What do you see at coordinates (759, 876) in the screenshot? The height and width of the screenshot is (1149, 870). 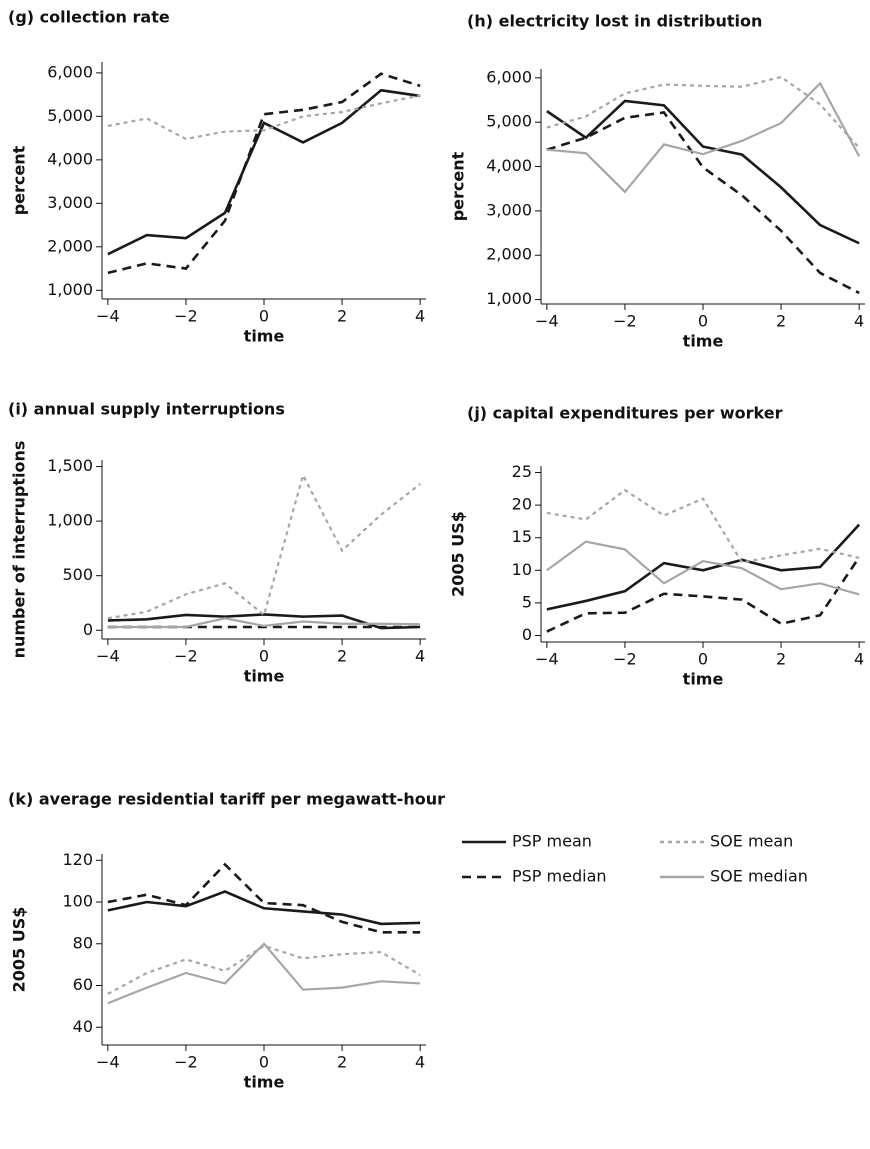 I see `legend-label: SOE median` at bounding box center [759, 876].